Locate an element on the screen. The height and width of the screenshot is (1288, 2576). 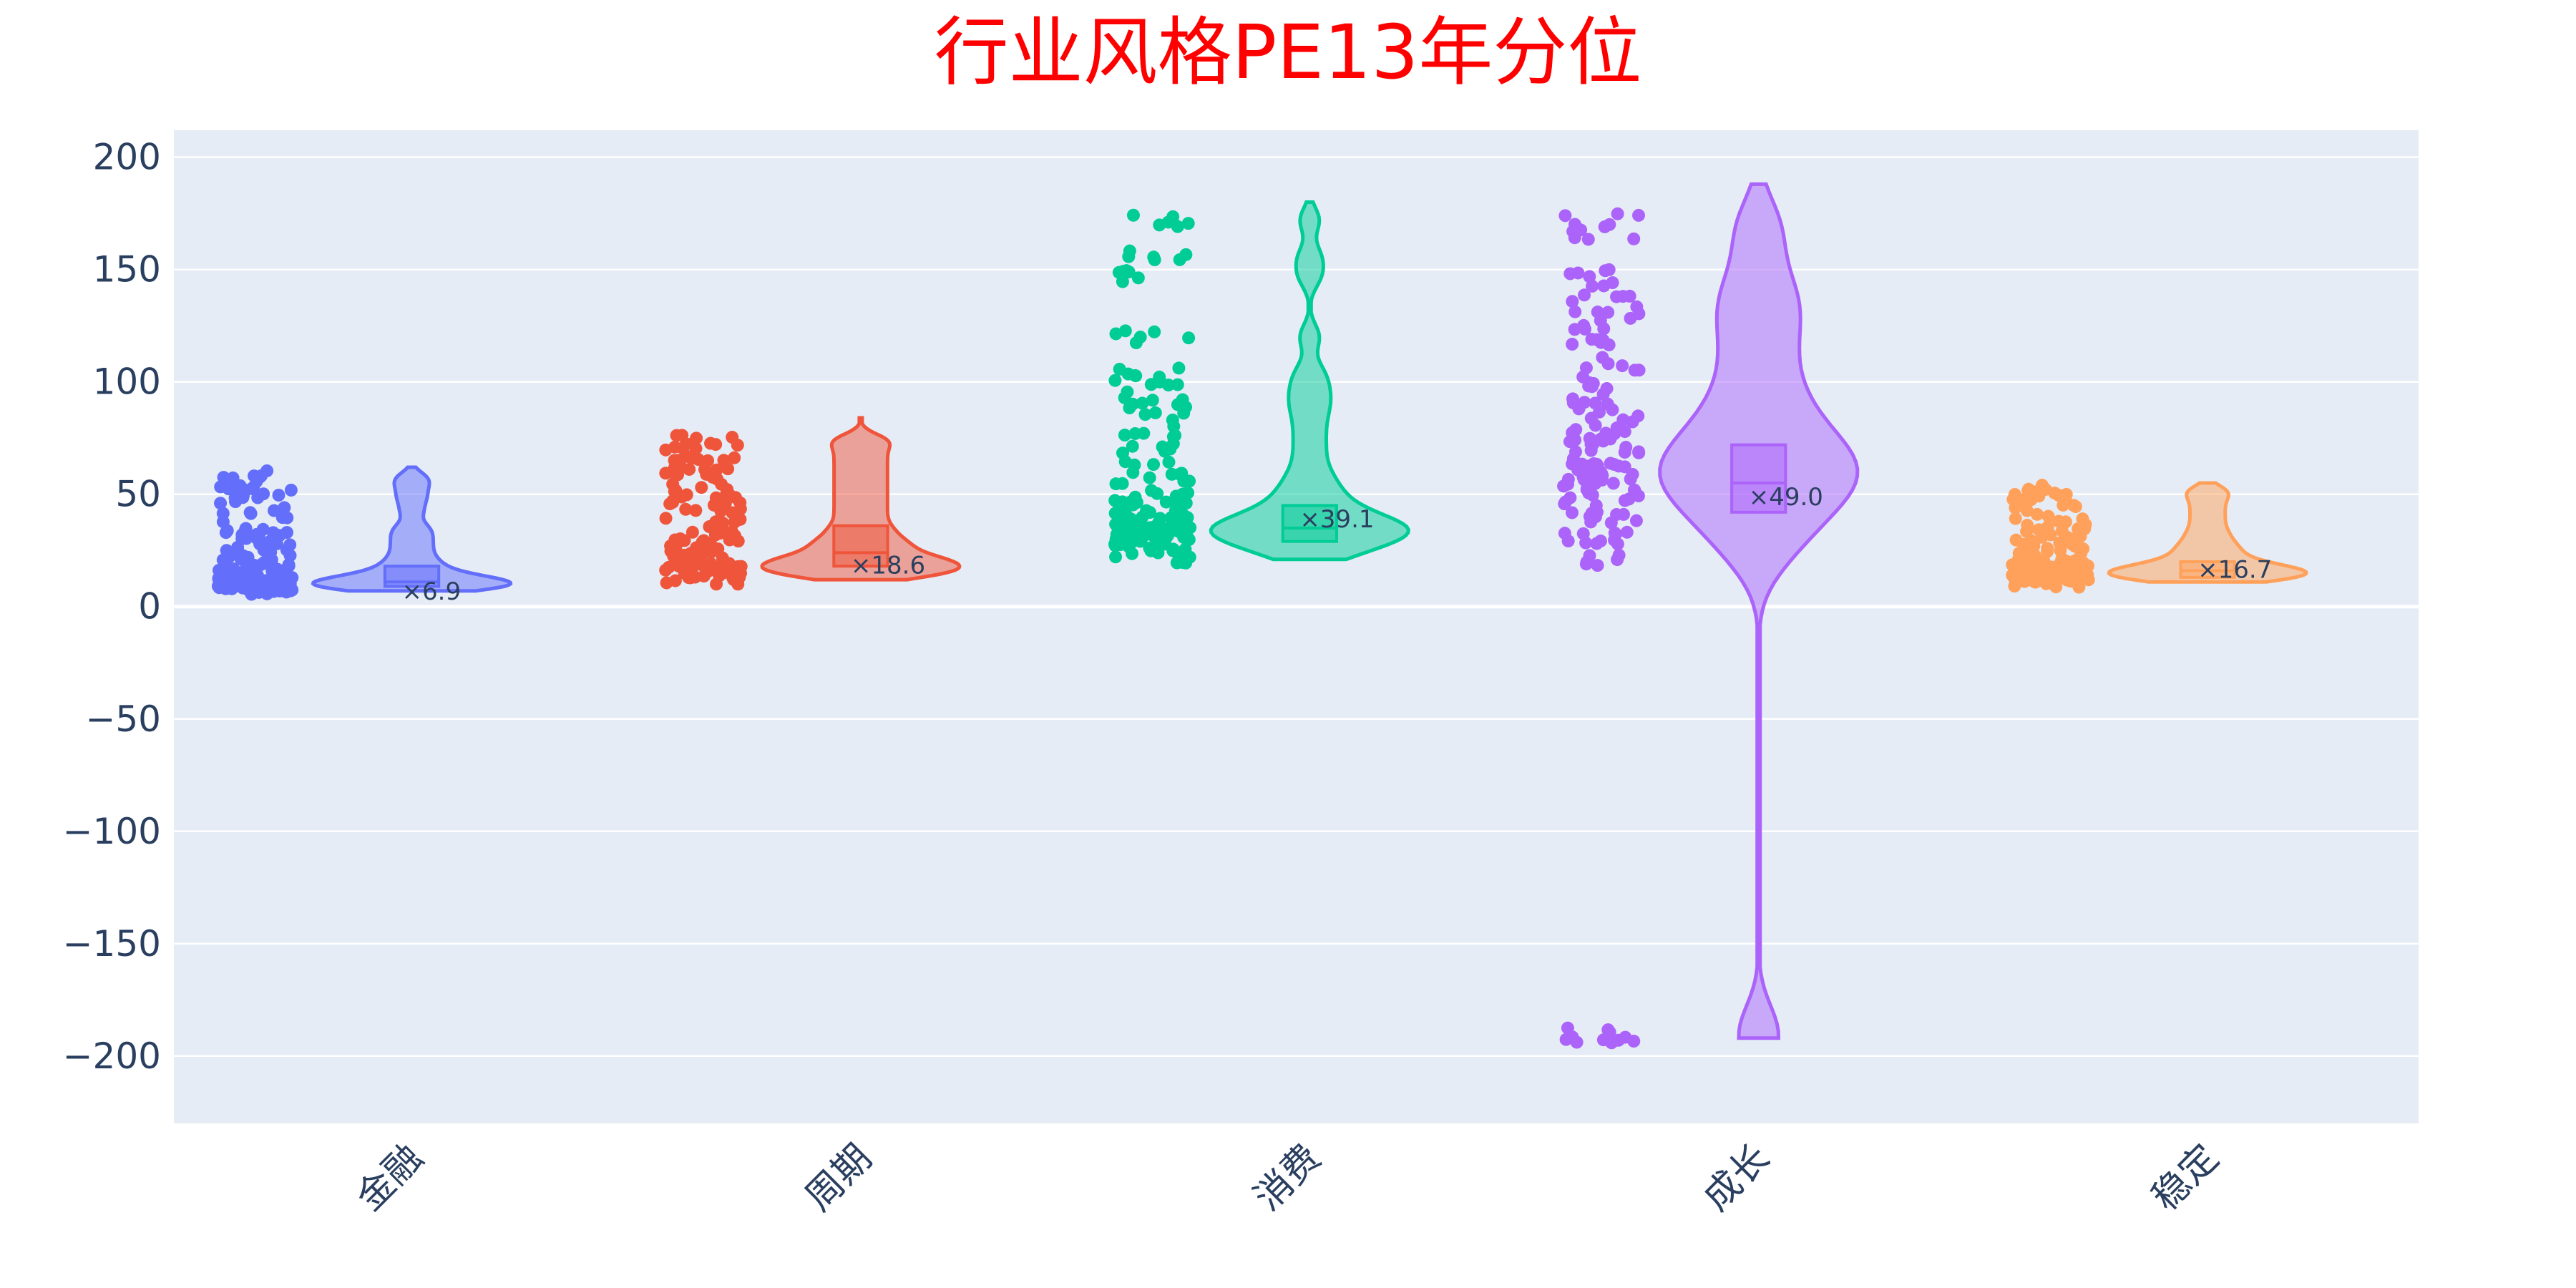
annotations: ×6.9 ×18.6 ×39.1 ×49.0 ×16.7 is located at coordinates (1337, 544).